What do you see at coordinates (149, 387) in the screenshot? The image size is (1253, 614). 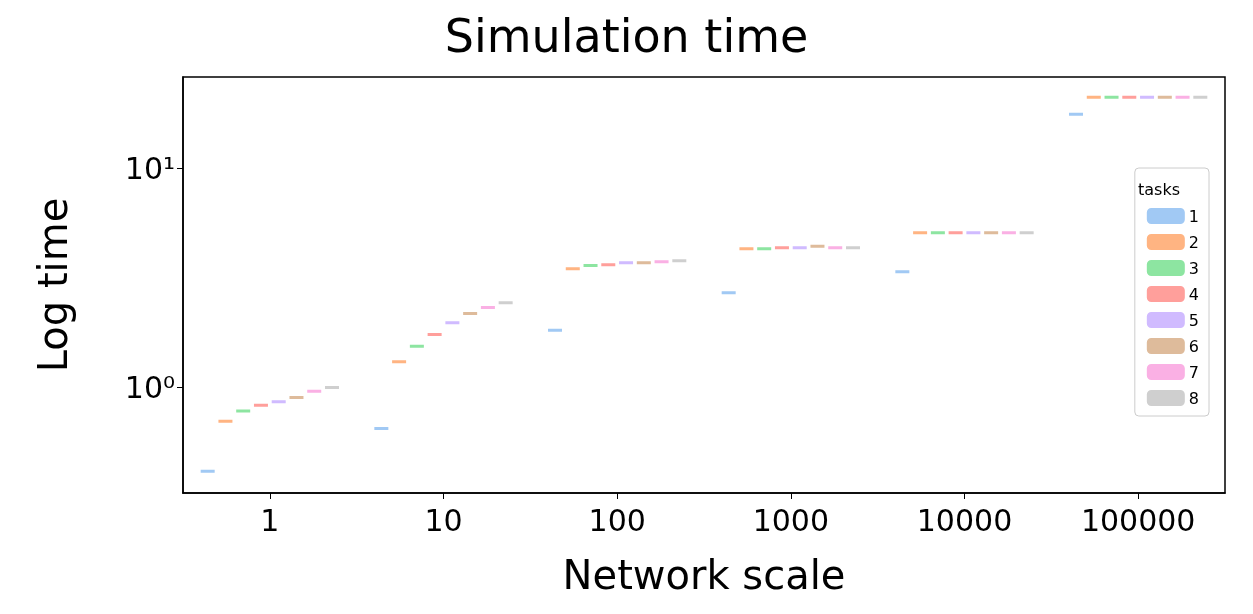 I see `y-tick-label: 10⁰` at bounding box center [149, 387].